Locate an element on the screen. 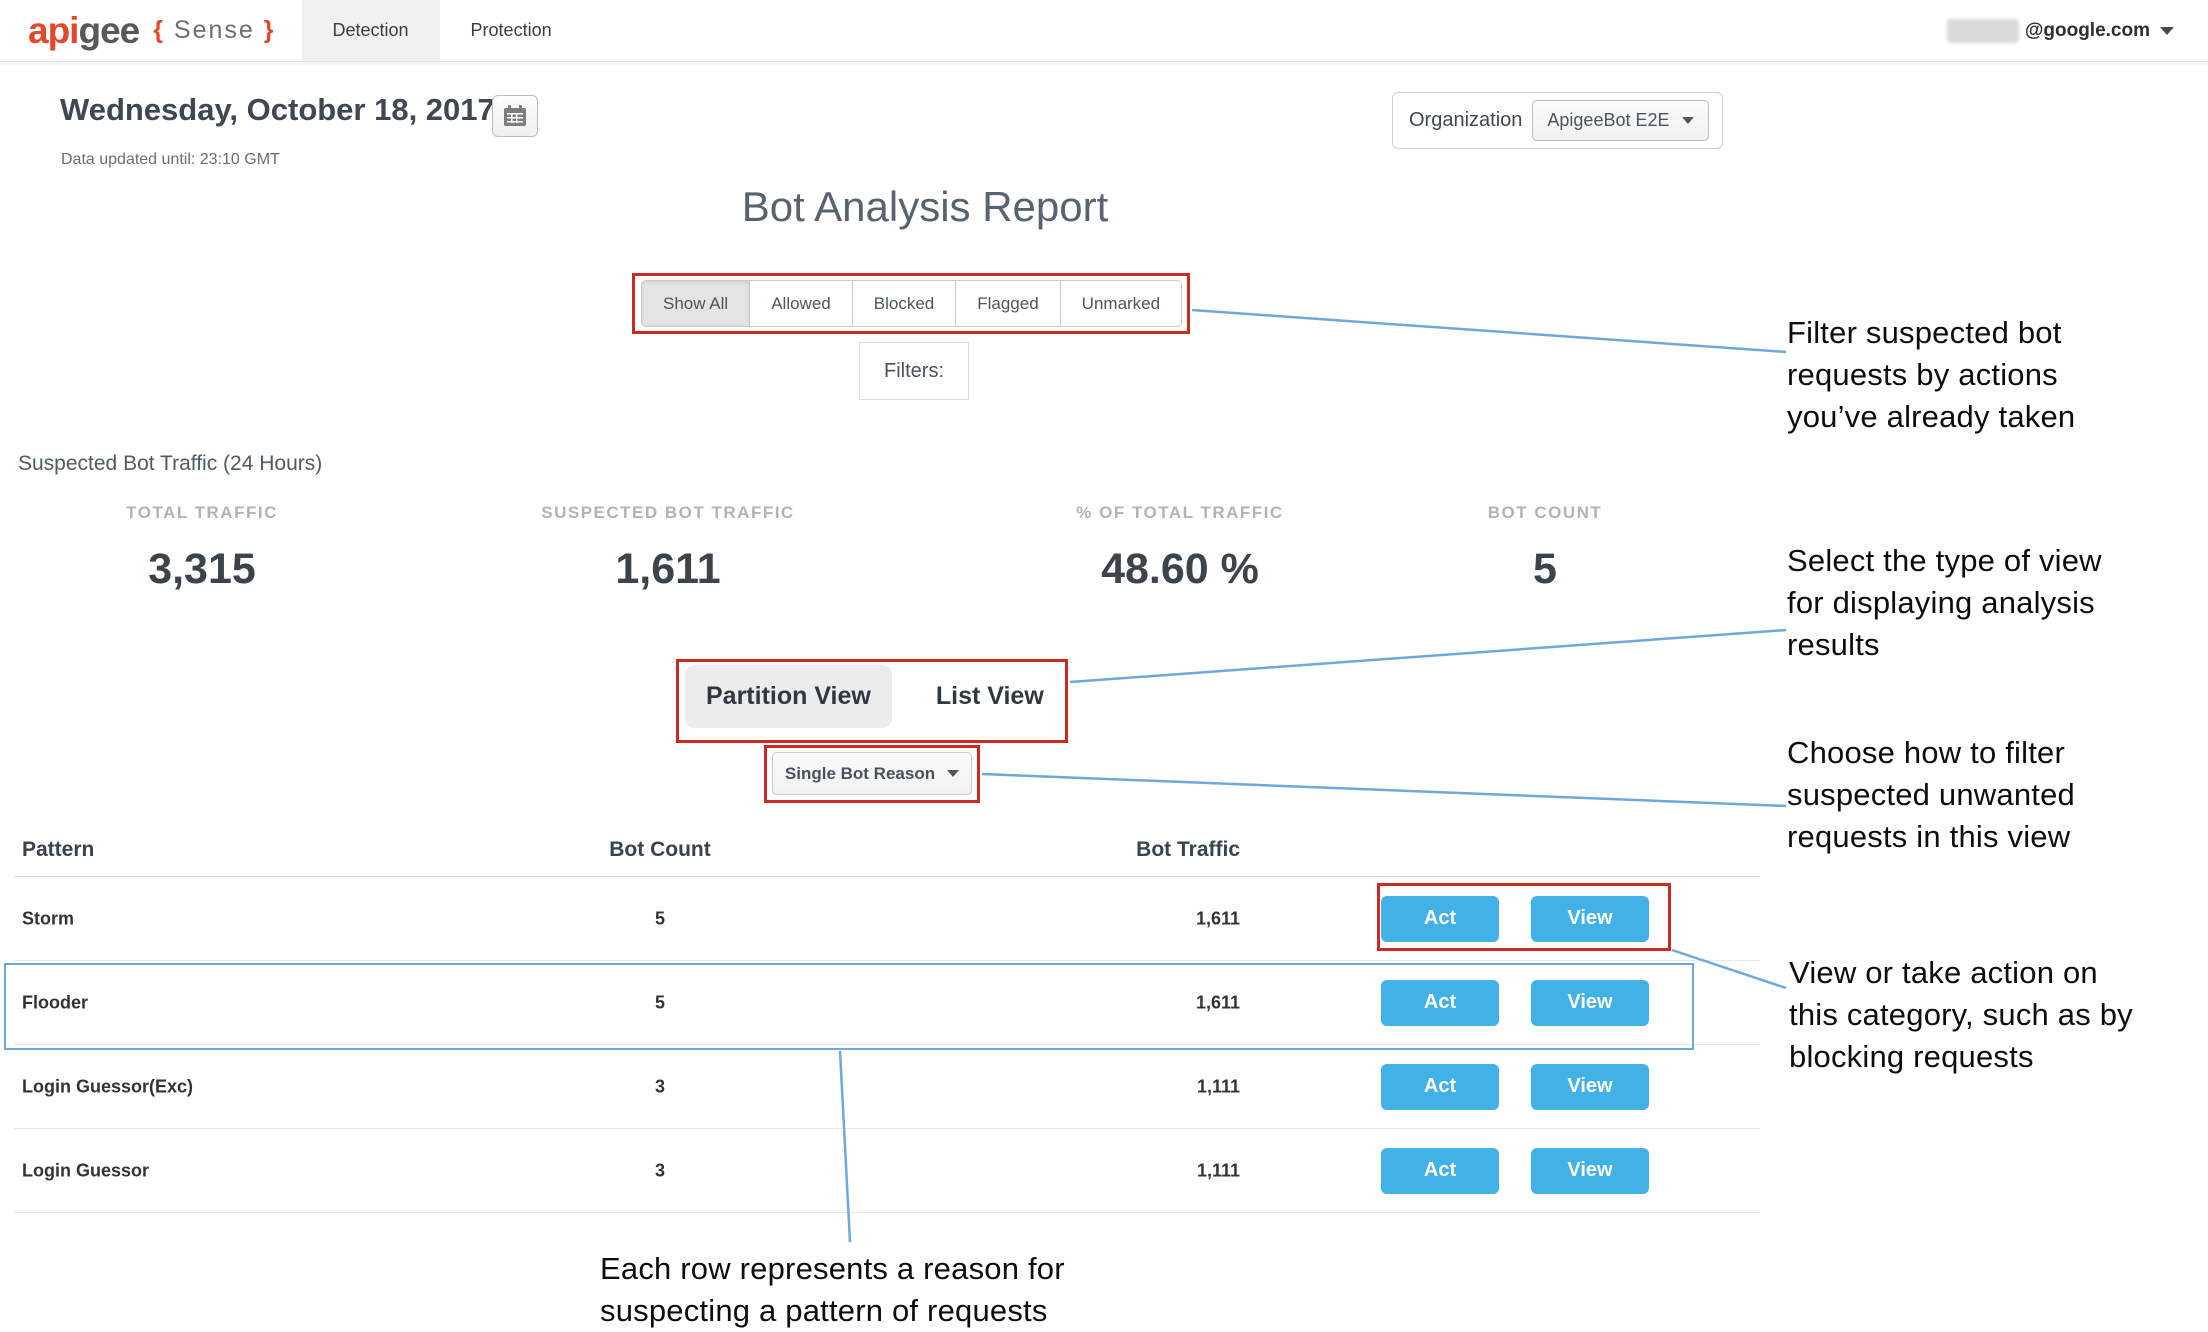 The width and height of the screenshot is (2208, 1332). filter-show-all: Show All is located at coordinates (696, 303).